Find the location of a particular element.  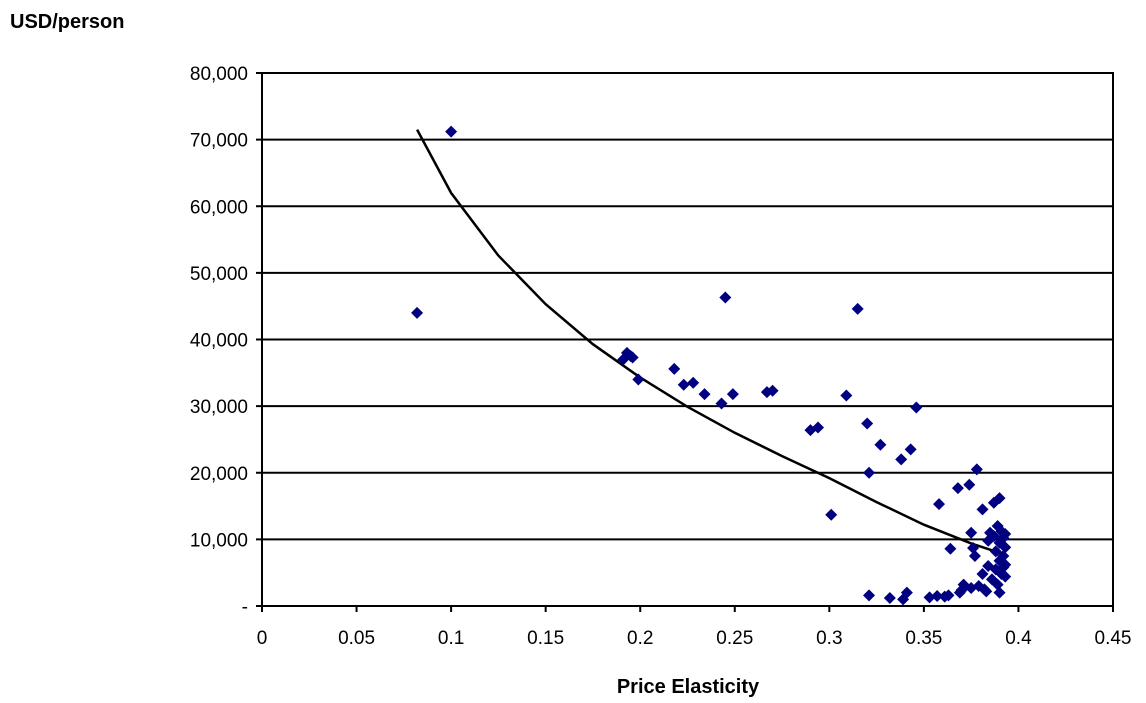

y-tick-label: 30,000 is located at coordinates (219, 407).